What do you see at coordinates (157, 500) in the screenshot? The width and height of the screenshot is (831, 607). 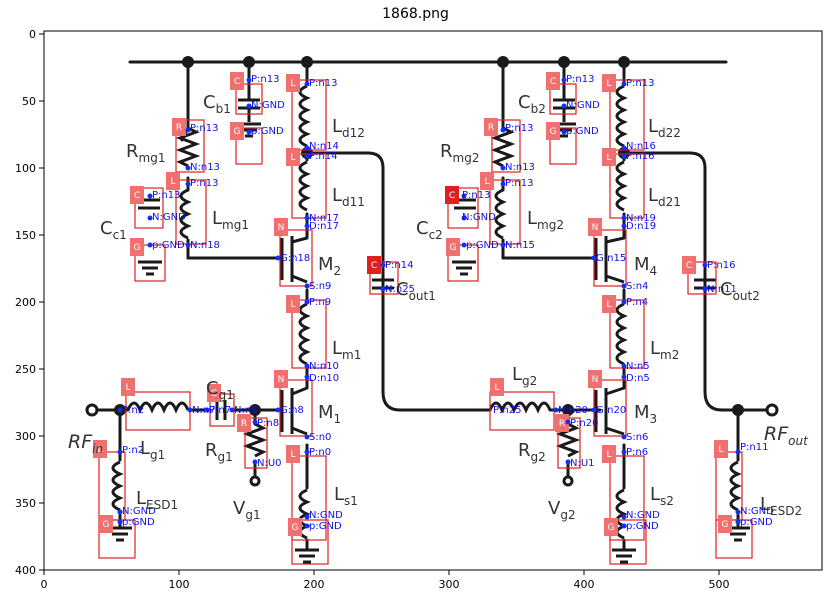 I see `component-label: LESD1` at bounding box center [157, 500].